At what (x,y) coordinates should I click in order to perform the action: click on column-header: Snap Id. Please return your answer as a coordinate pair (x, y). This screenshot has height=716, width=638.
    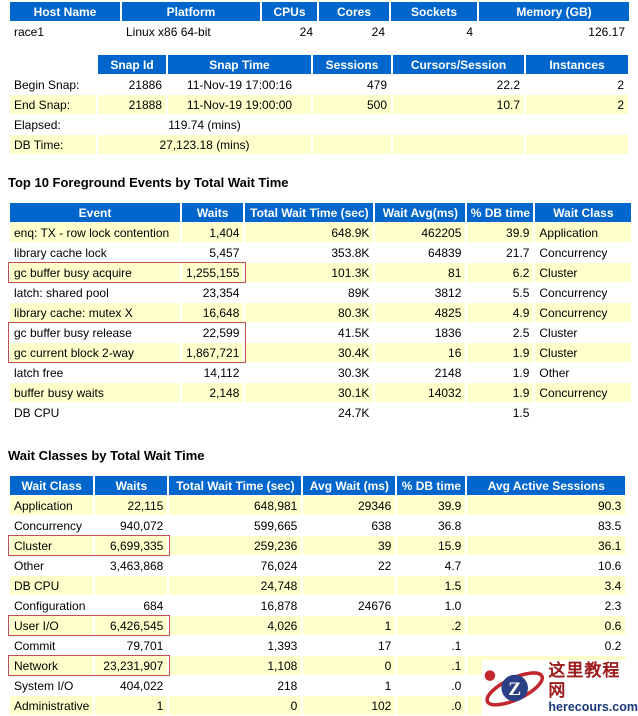
    Looking at the image, I should click on (132, 64).